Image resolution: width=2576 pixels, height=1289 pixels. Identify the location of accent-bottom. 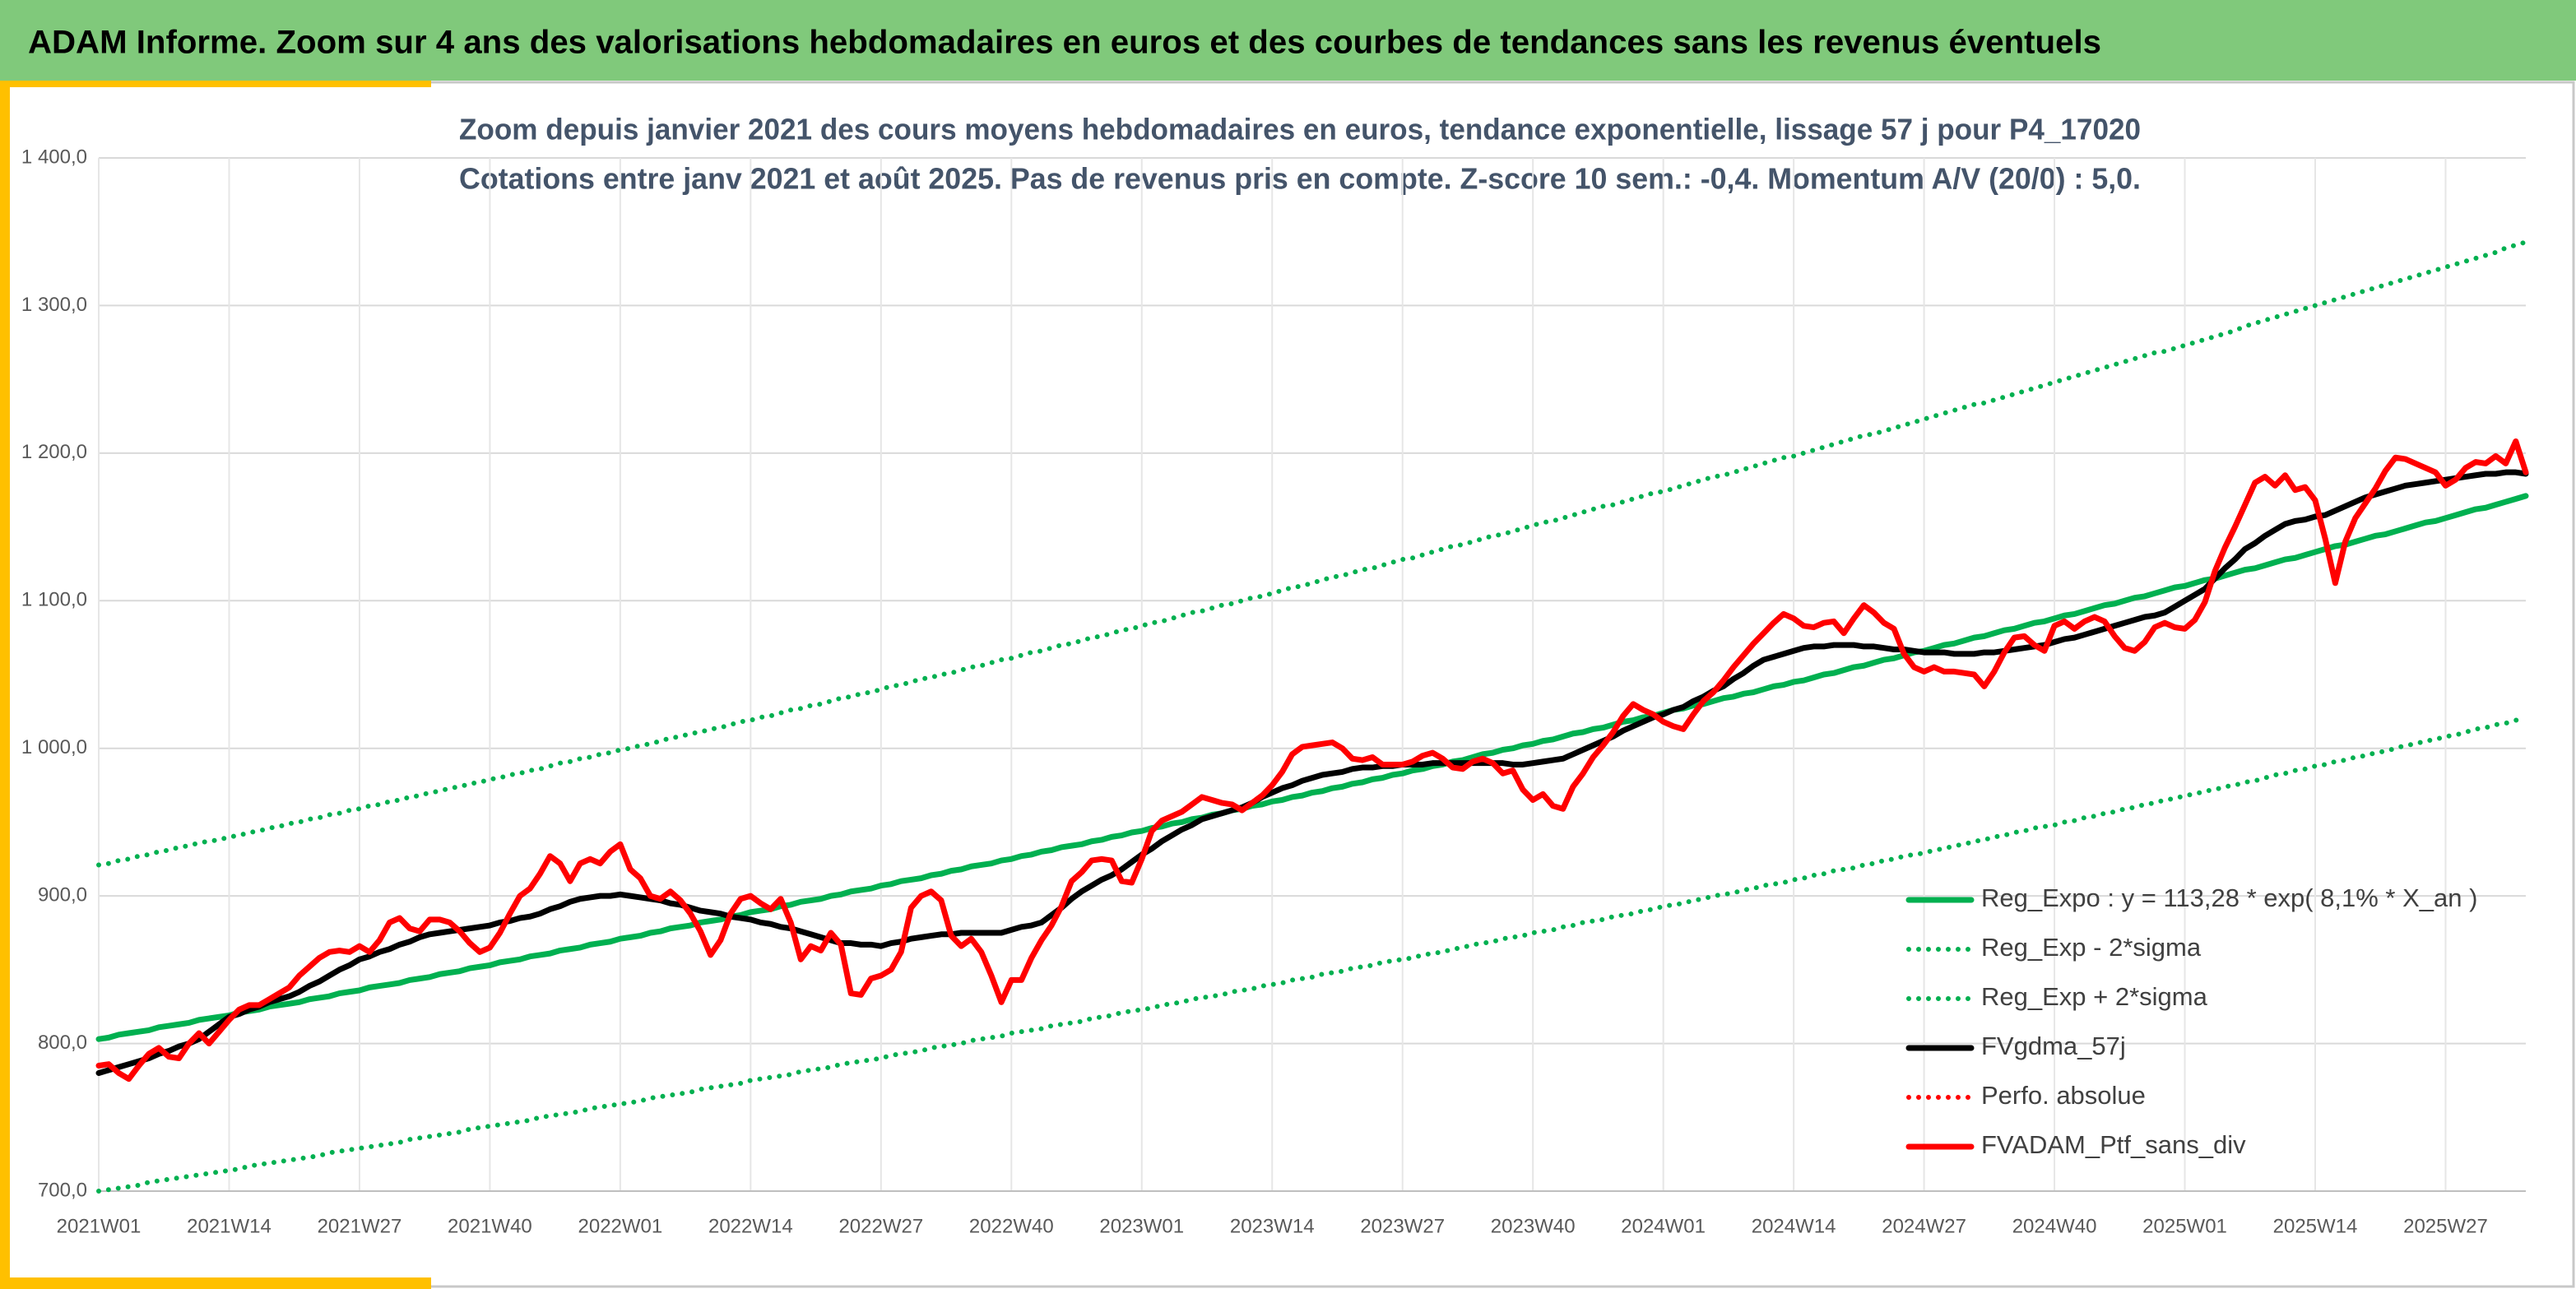
(216, 1283).